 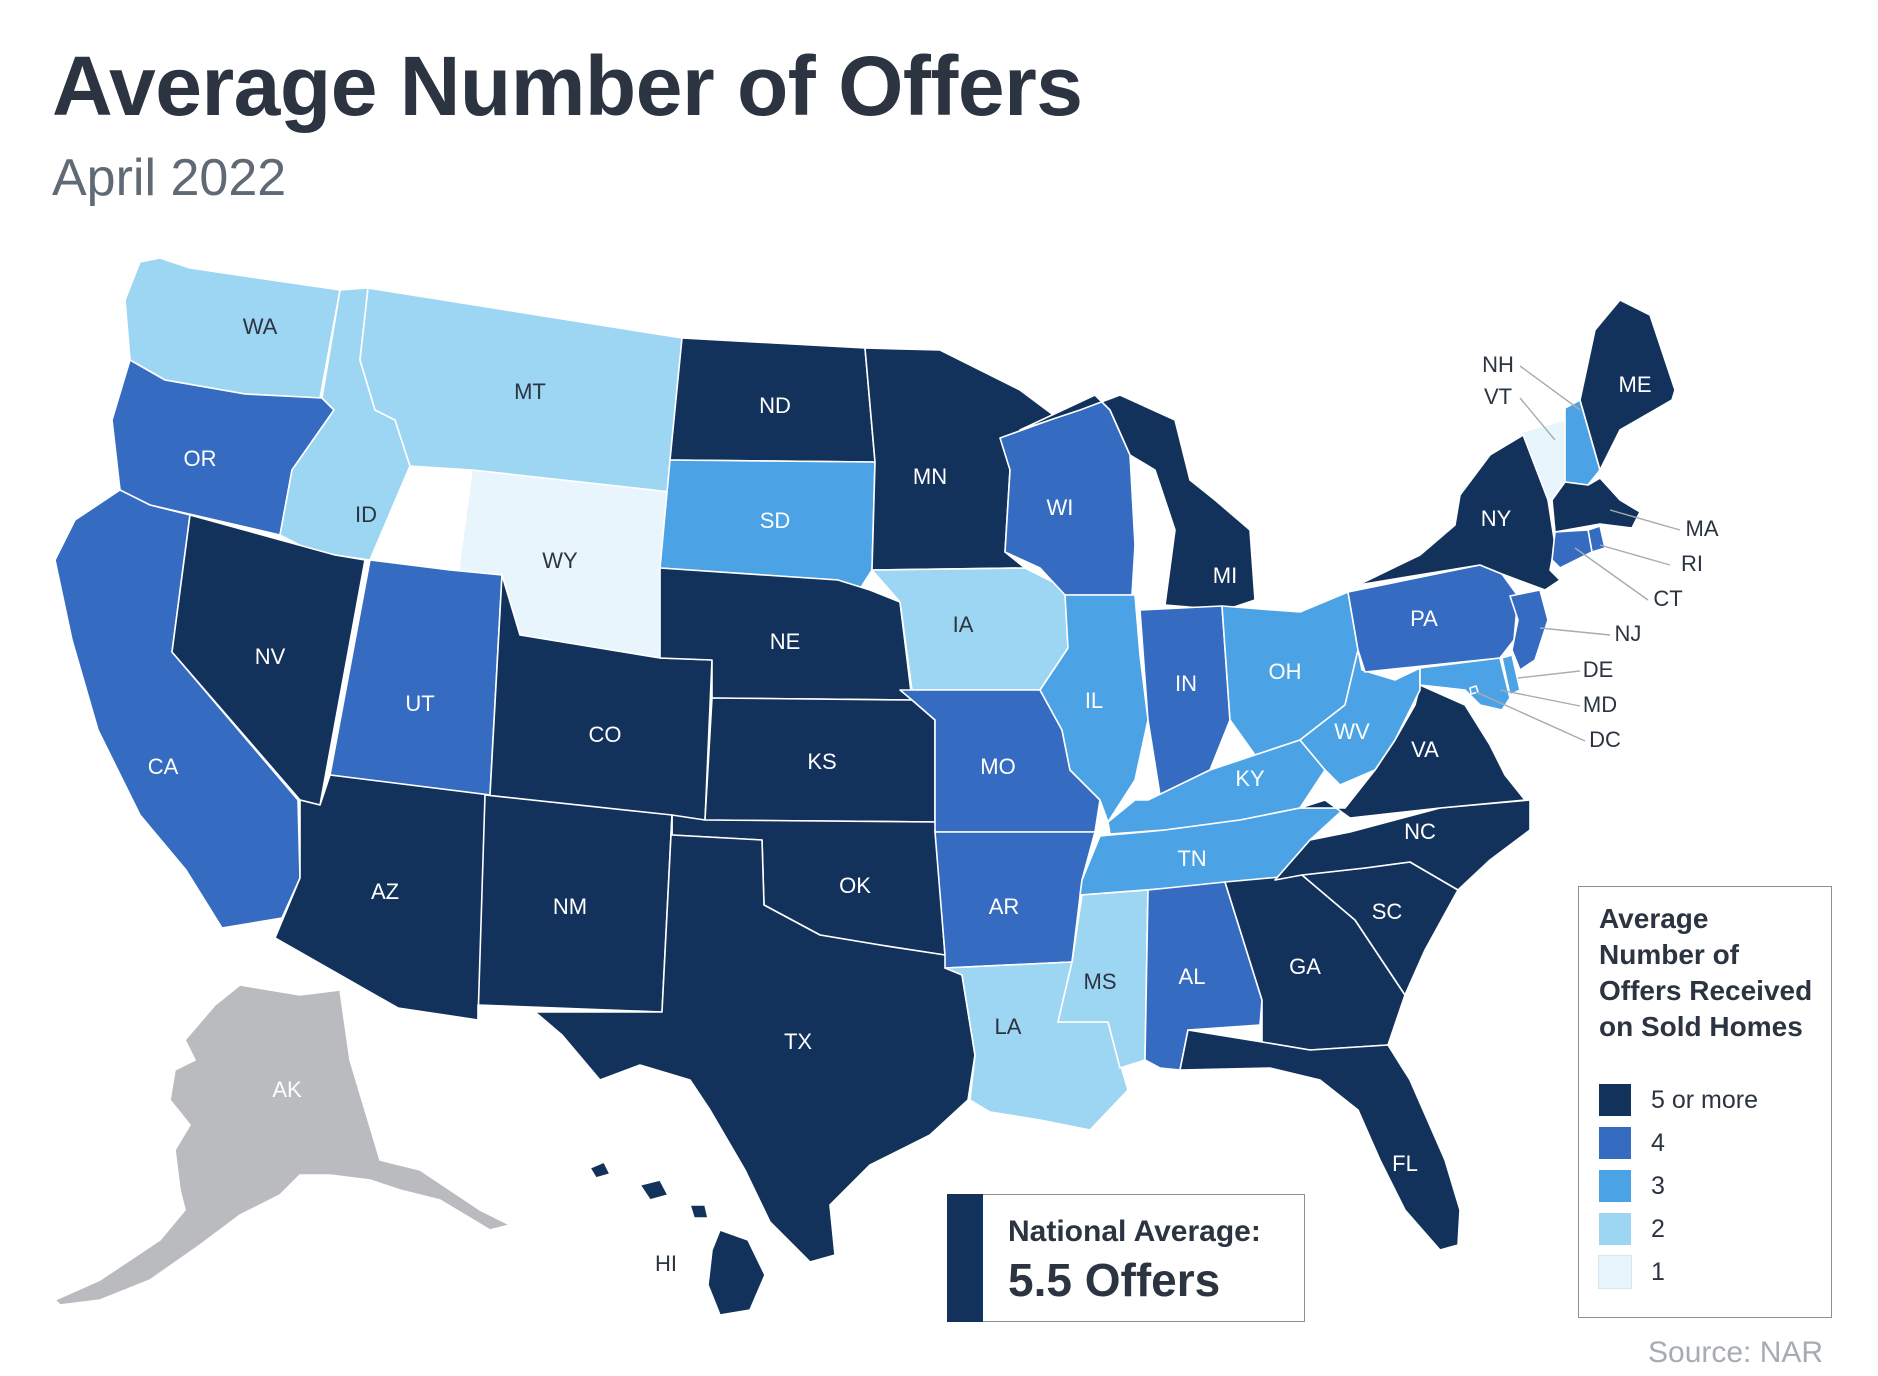 I want to click on state-label-ne: NE, so click(x=785, y=641).